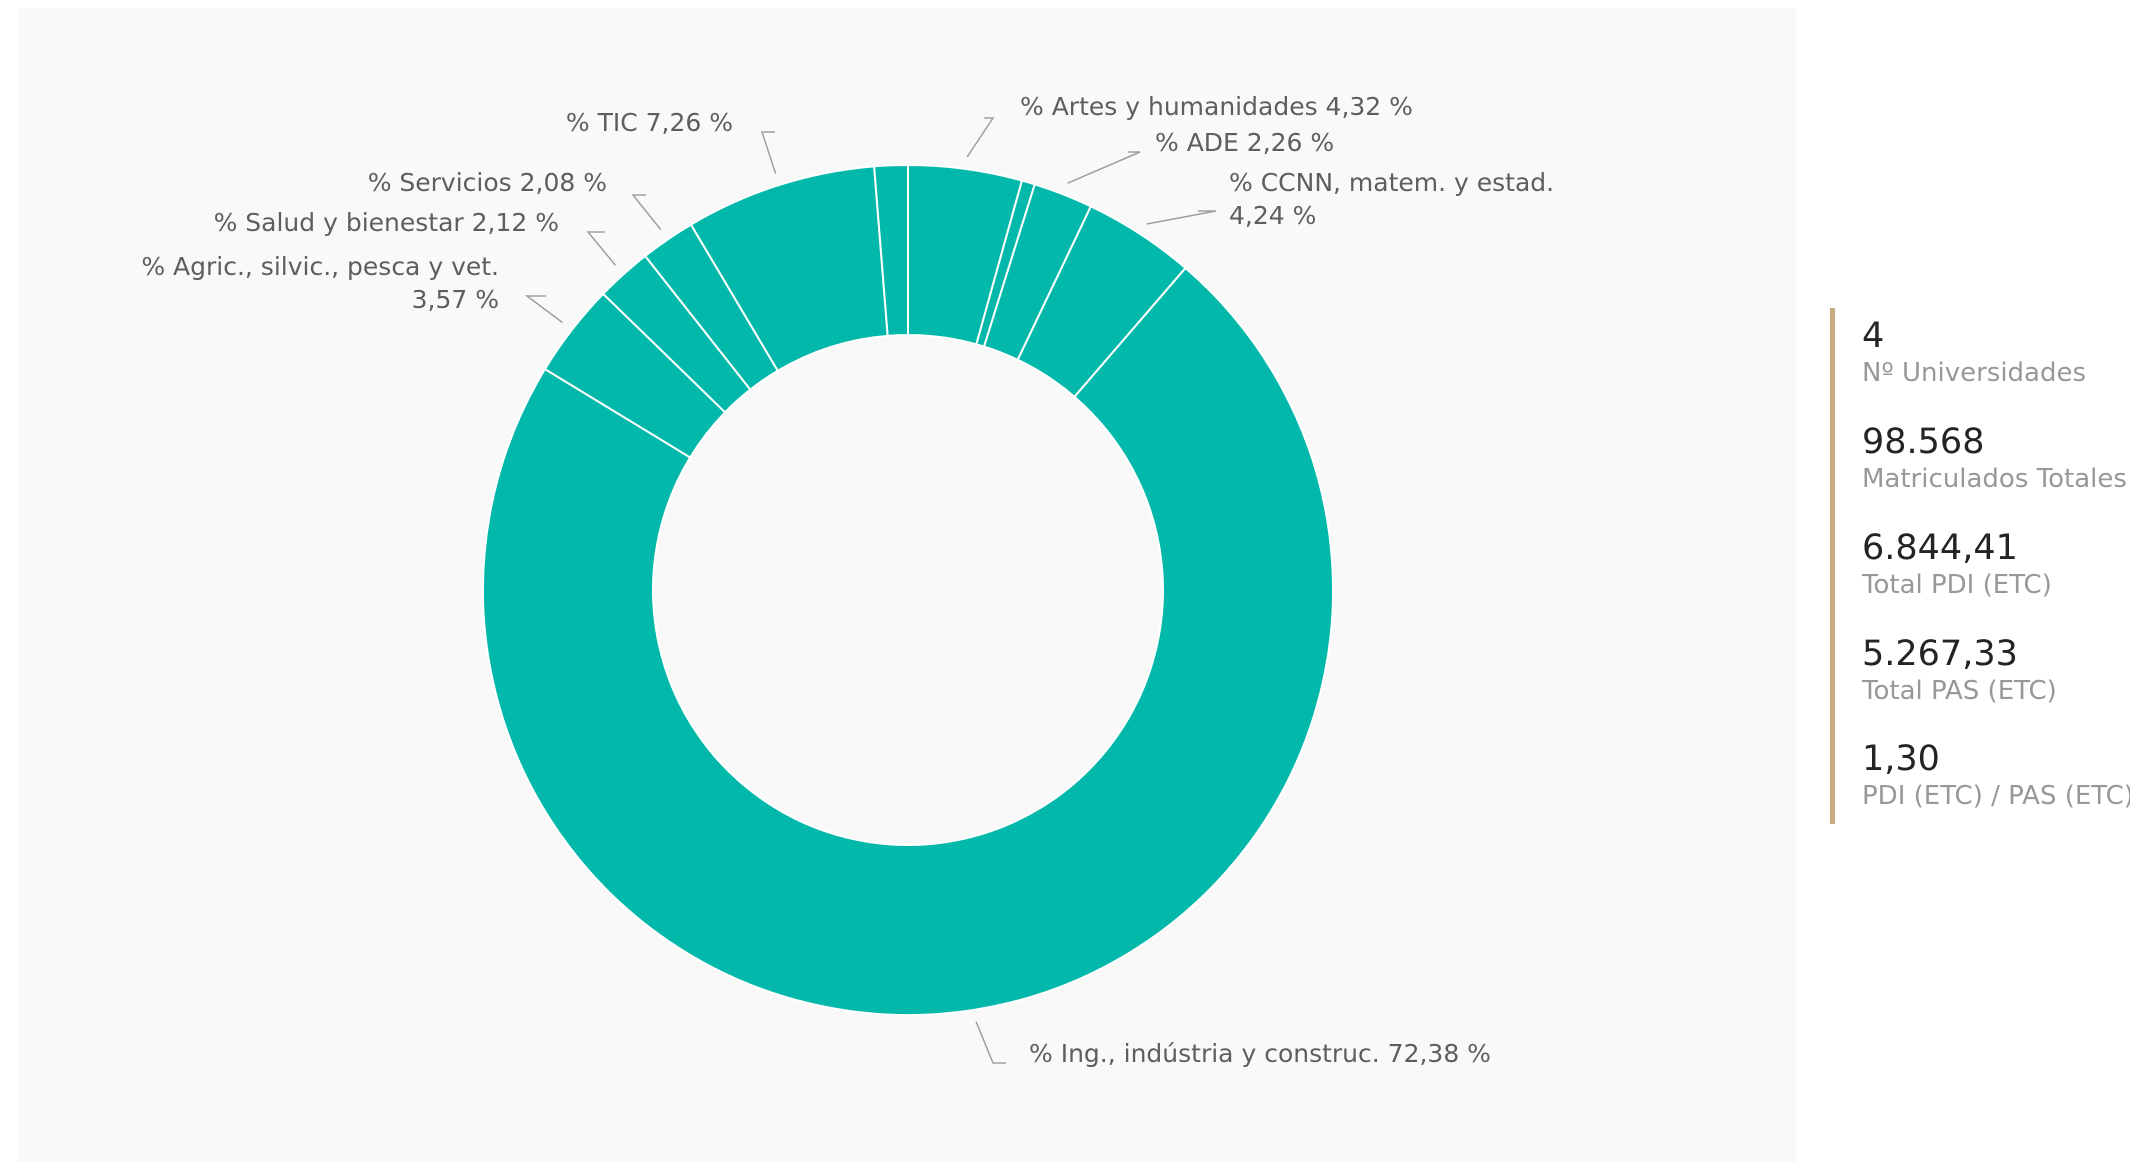 The image size is (2130, 1162). Describe the element at coordinates (1994, 479) in the screenshot. I see `kpi-label: Matriculados Totales` at that location.